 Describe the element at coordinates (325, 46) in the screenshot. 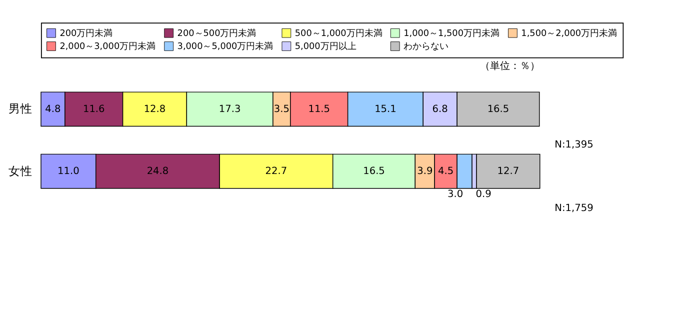

I see `legend-label: 5,000万円以上` at that location.